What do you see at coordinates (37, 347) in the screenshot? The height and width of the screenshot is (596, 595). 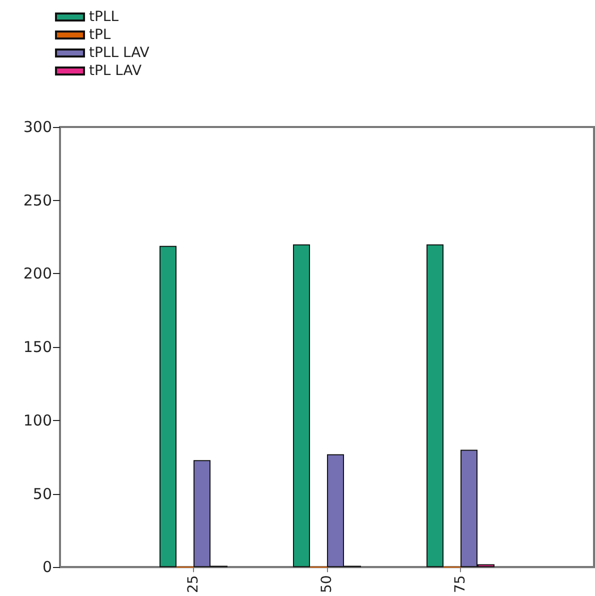 I see `y-tick-label: 150` at bounding box center [37, 347].